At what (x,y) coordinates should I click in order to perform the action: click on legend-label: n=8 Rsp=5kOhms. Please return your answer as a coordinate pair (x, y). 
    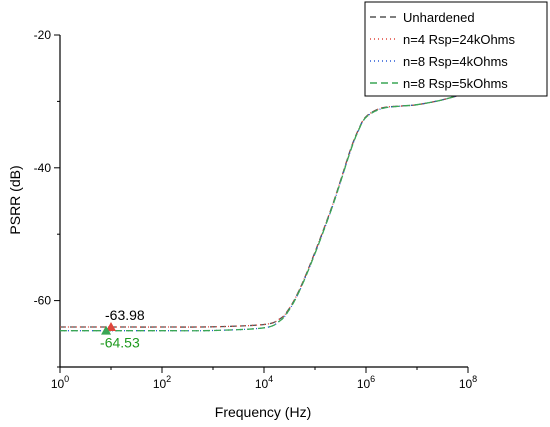
    Looking at the image, I should click on (455, 83).